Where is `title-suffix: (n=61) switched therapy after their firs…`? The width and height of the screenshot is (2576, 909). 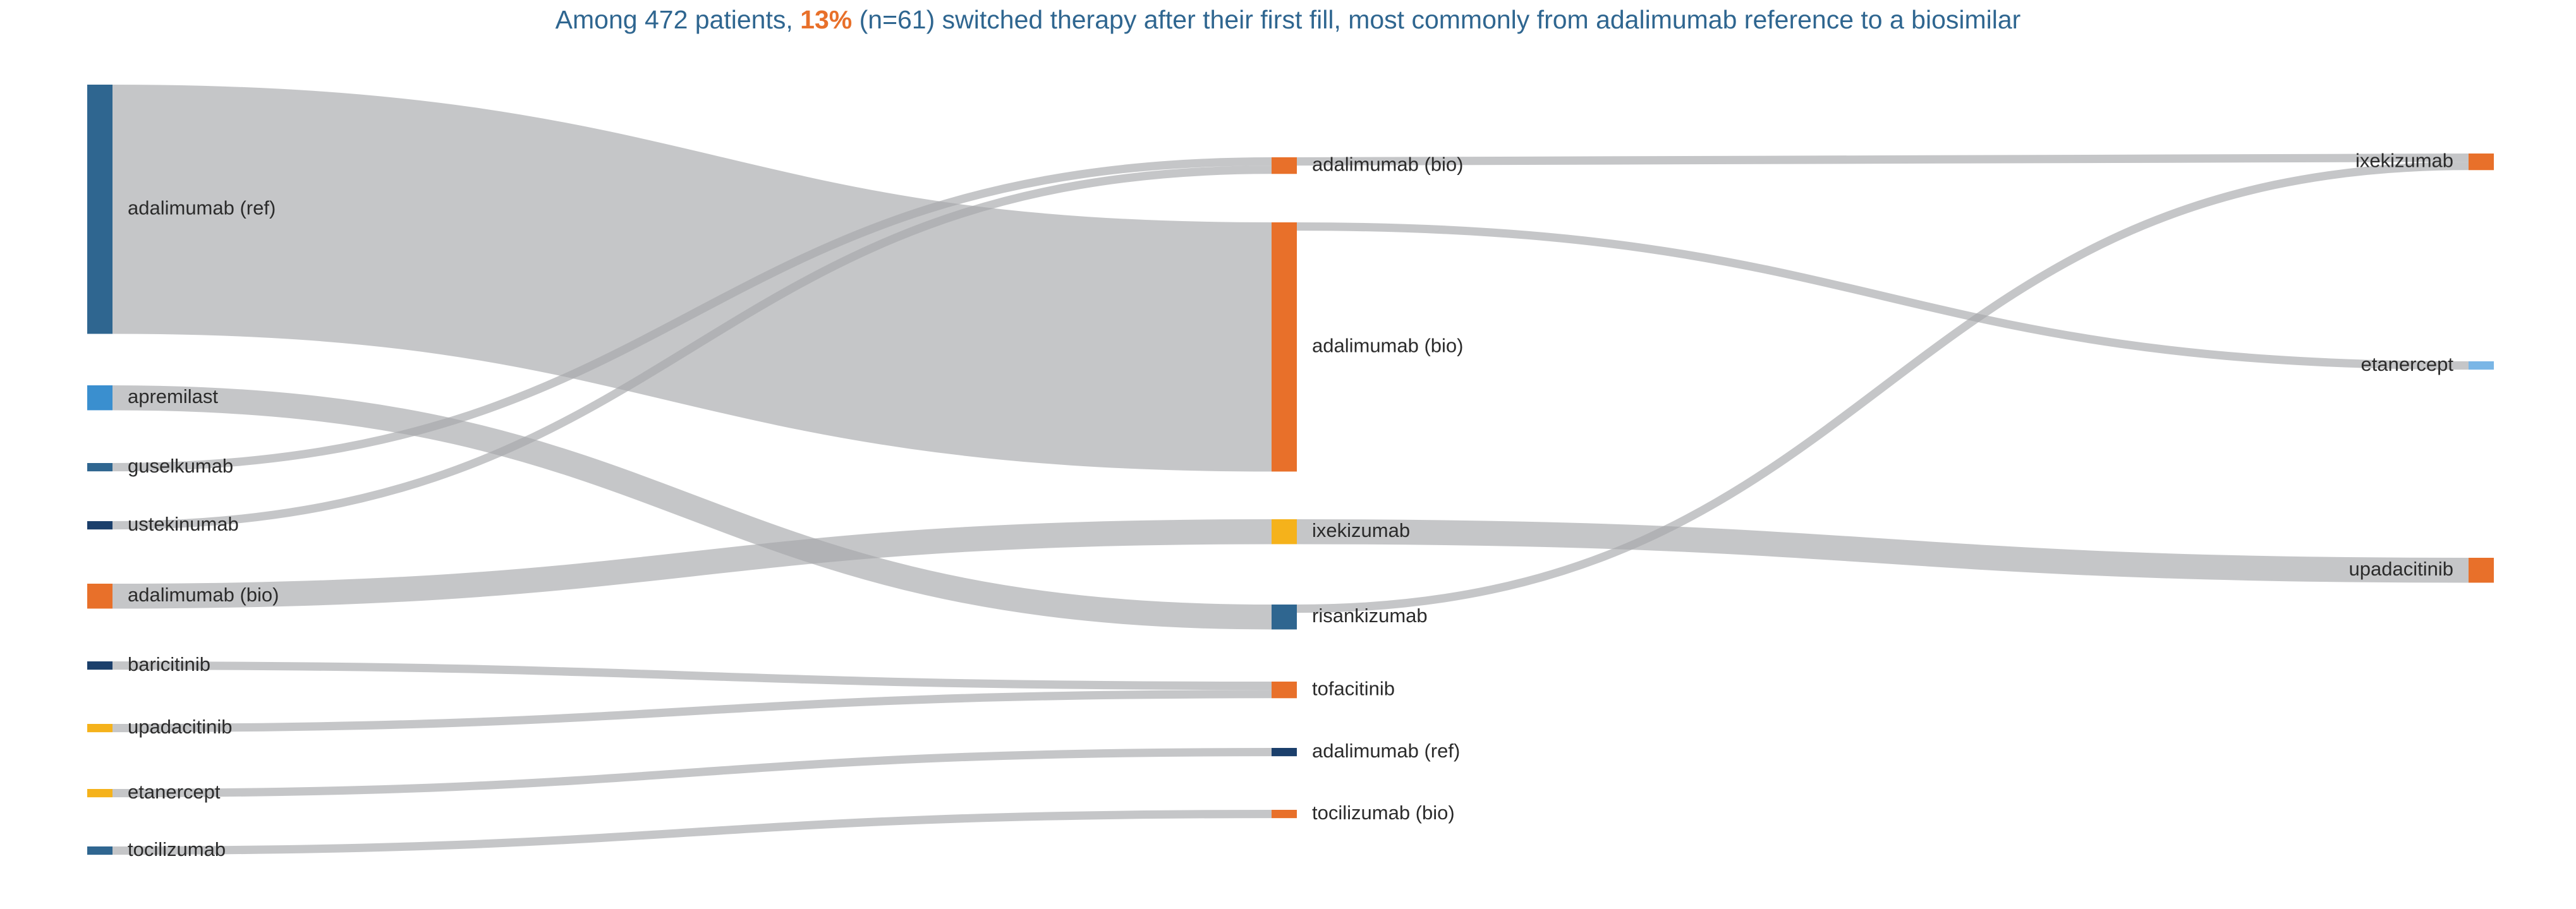
title-suffix: (n=61) switched therapy after their firs… is located at coordinates (1437, 19).